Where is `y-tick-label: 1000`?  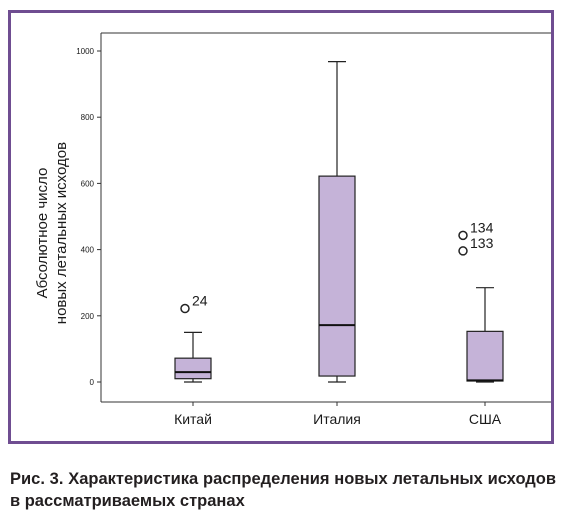 y-tick-label: 1000 is located at coordinates (85, 51).